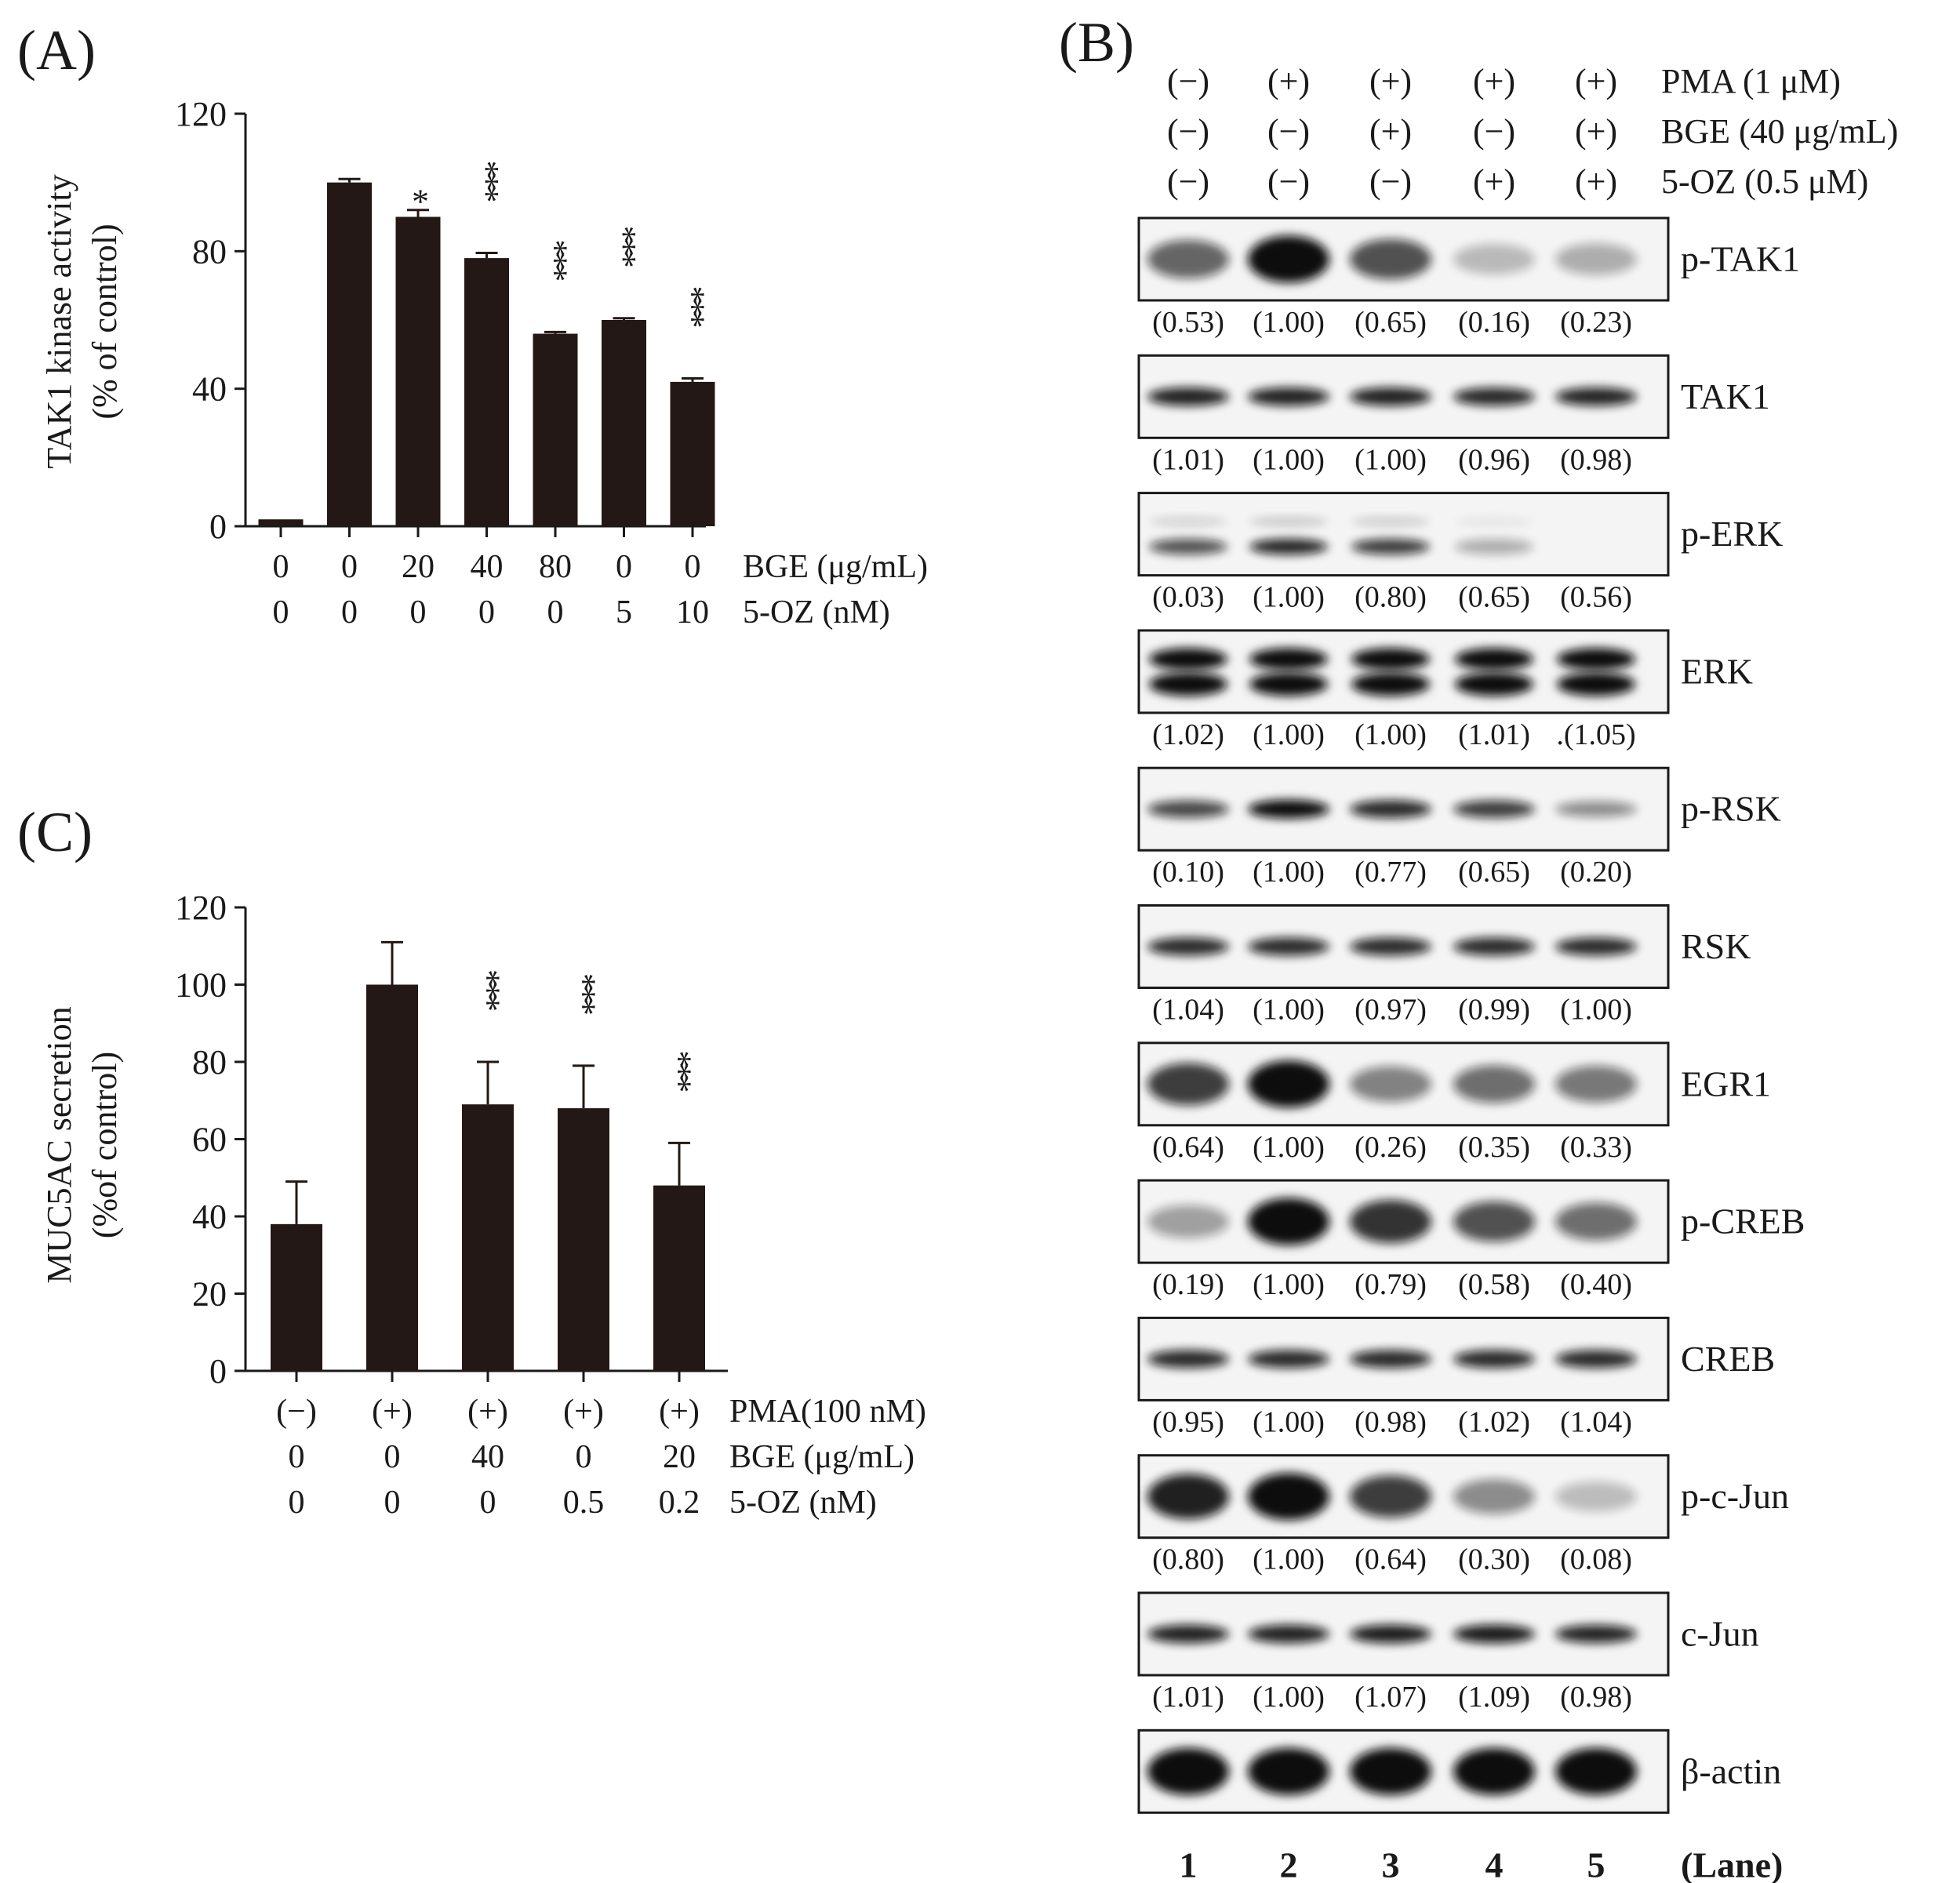  I want to click on blot-ERK: ERK (1.02) (1.00) (1.00) (1.01) .(1.05), so click(1445, 690).